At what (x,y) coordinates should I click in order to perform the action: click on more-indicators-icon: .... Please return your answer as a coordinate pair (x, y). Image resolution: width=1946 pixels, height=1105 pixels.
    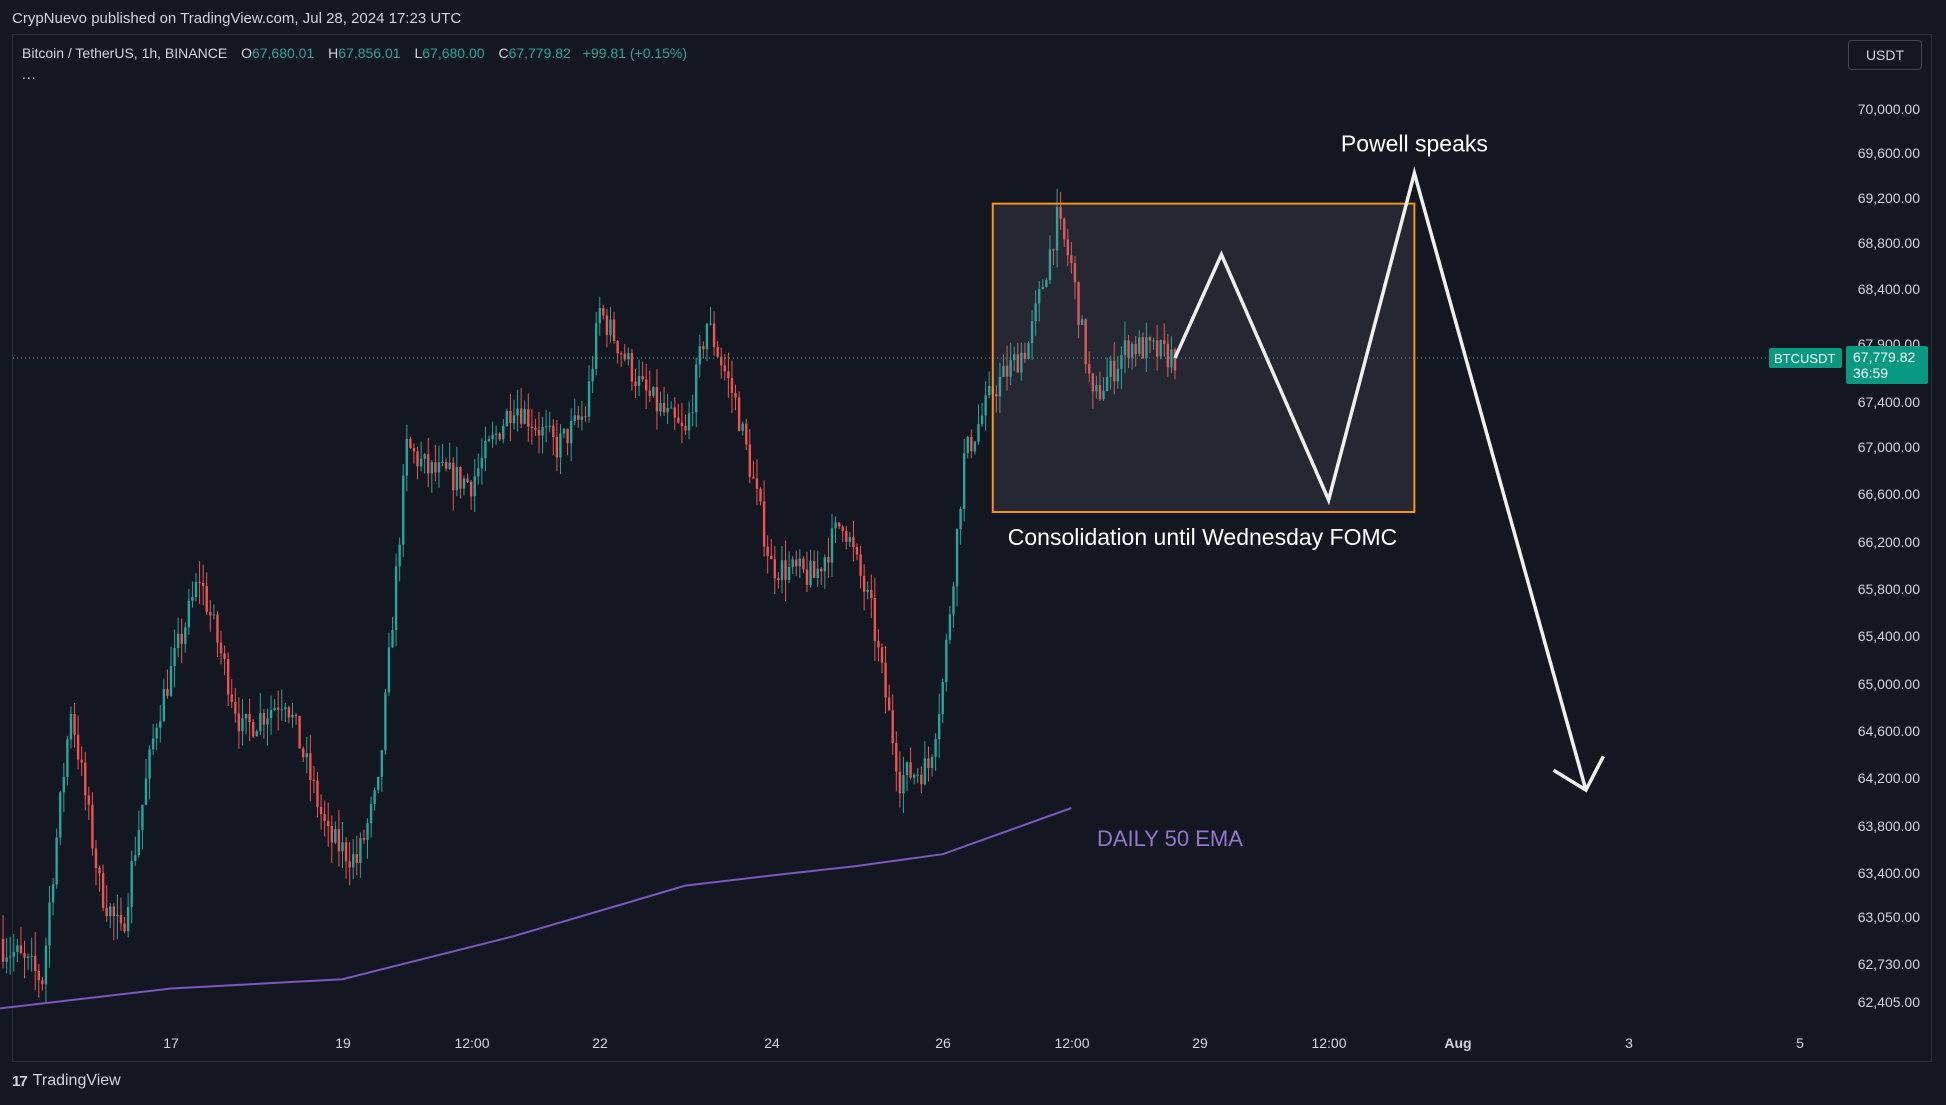
    Looking at the image, I should click on (29, 74).